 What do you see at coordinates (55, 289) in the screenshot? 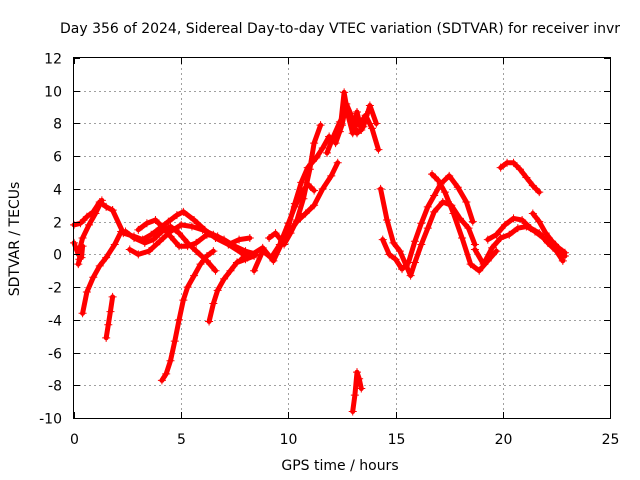
I see `y-tick-label: -2` at bounding box center [55, 289].